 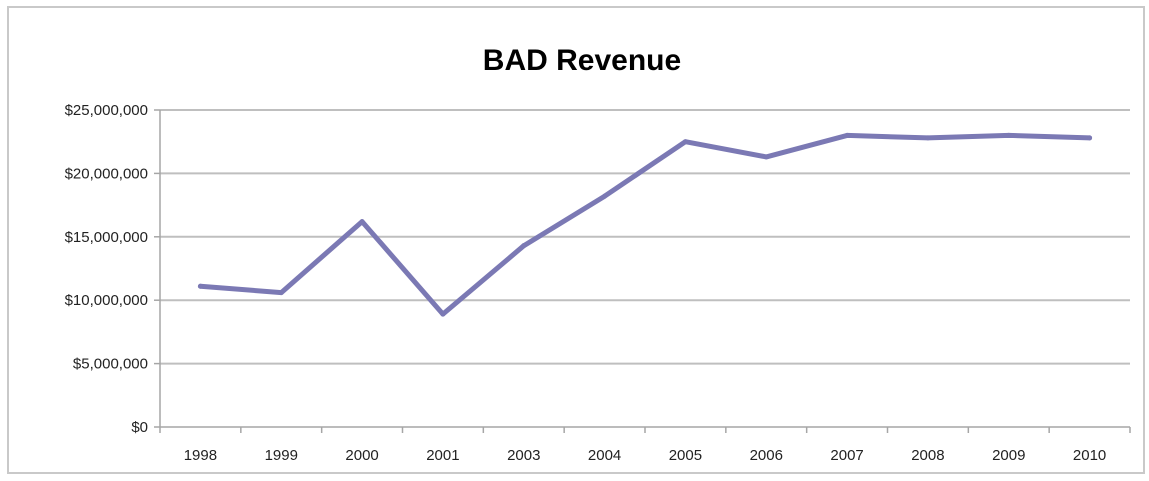 What do you see at coordinates (1089, 455) in the screenshot?
I see `x-tick-label: 2010` at bounding box center [1089, 455].